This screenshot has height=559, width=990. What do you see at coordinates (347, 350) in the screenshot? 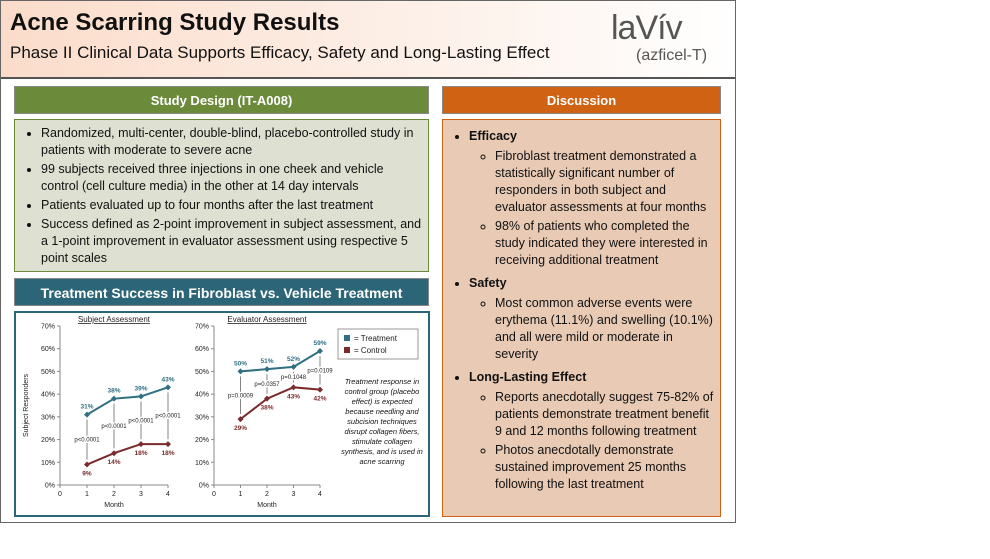
I see `legend-swatch` at bounding box center [347, 350].